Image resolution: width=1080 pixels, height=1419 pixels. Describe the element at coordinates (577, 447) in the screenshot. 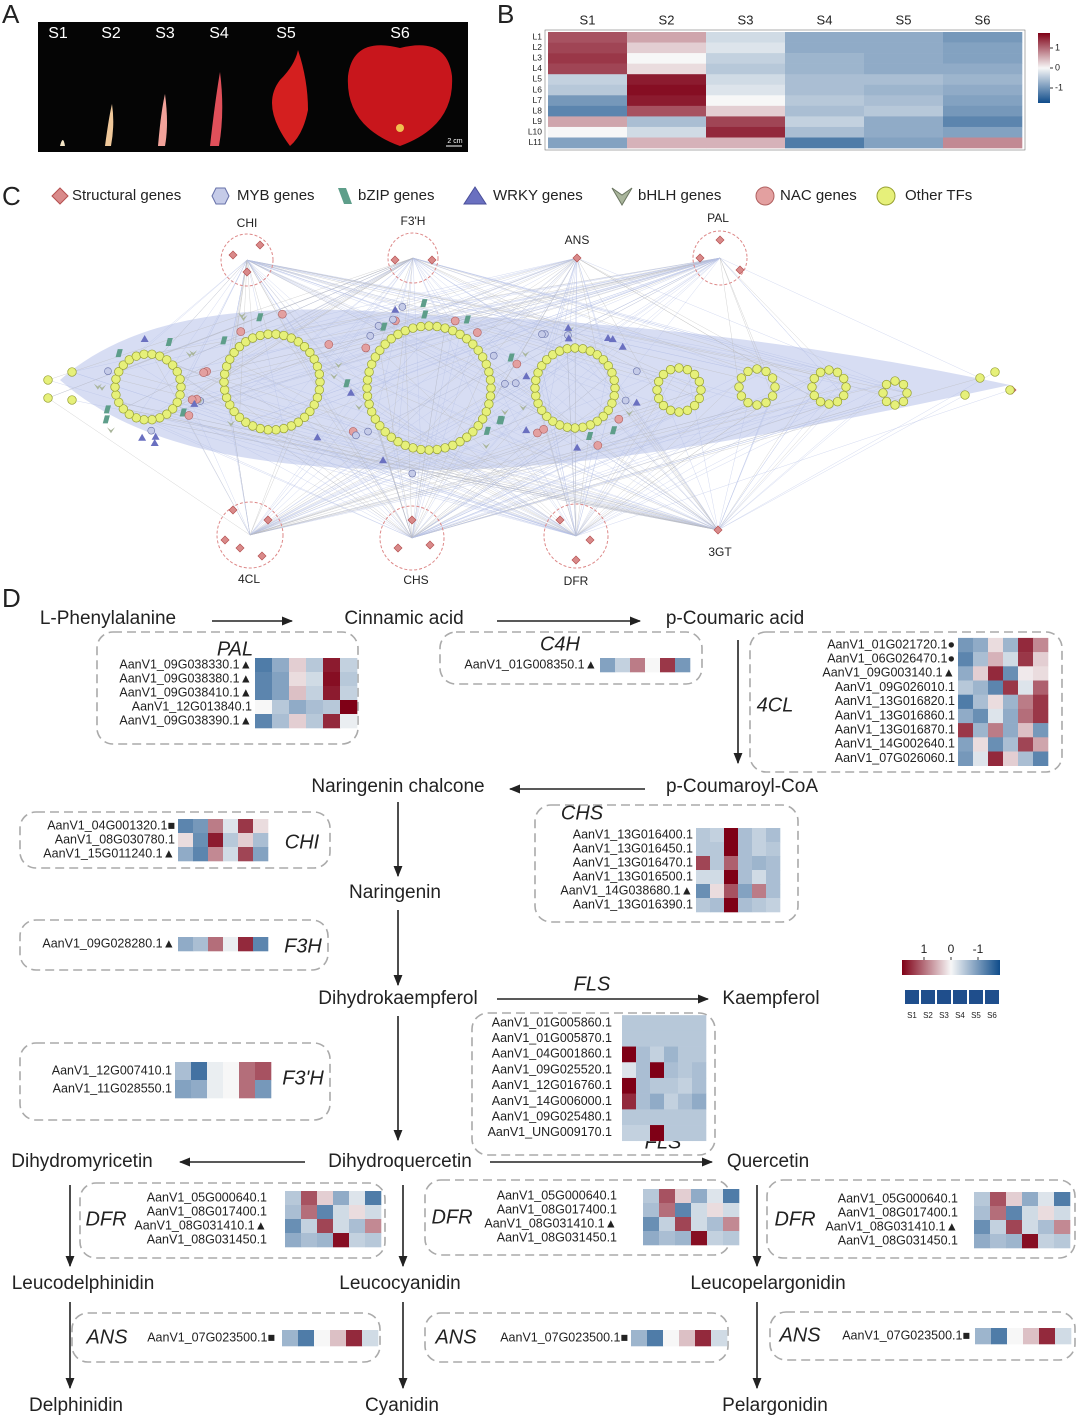

I see `wrky-node` at that location.